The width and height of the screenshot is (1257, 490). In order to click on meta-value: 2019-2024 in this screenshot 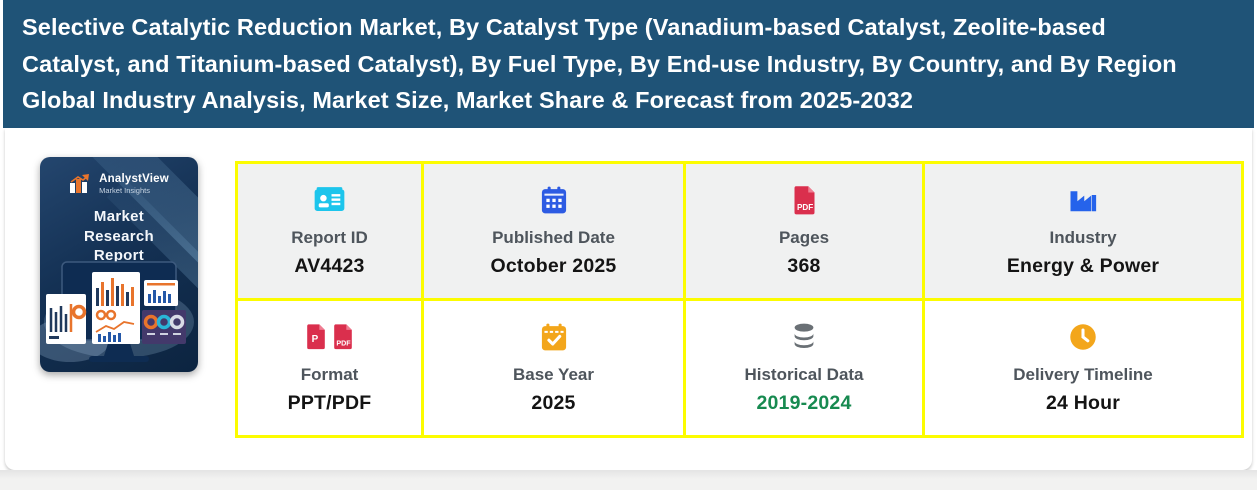, I will do `click(804, 402)`.